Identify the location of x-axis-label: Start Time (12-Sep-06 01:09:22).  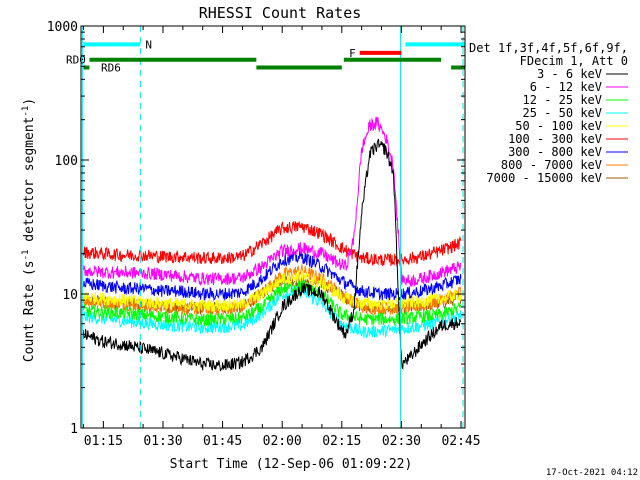
(291, 464).